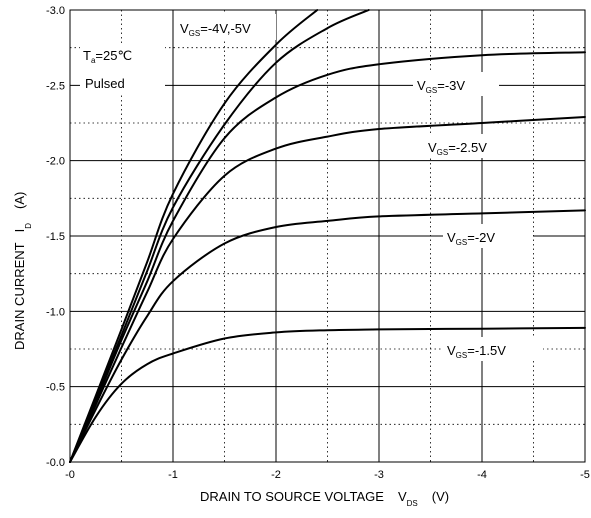  I want to click on label-bg-cond, so click(122, 69).